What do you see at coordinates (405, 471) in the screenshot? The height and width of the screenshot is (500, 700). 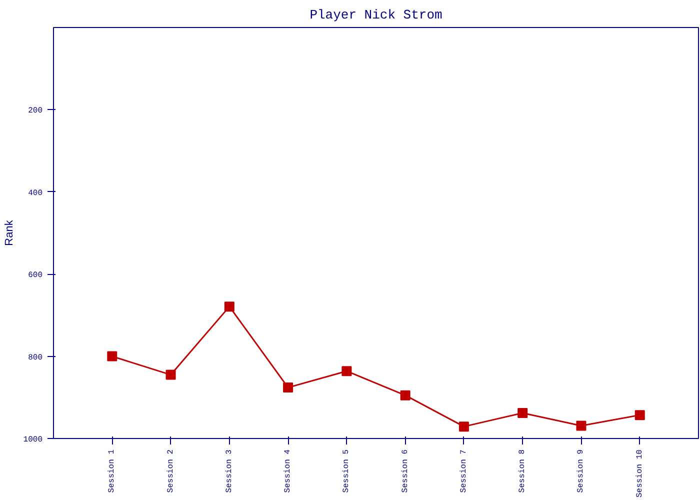 I see `x-tick-label: Session 6` at bounding box center [405, 471].